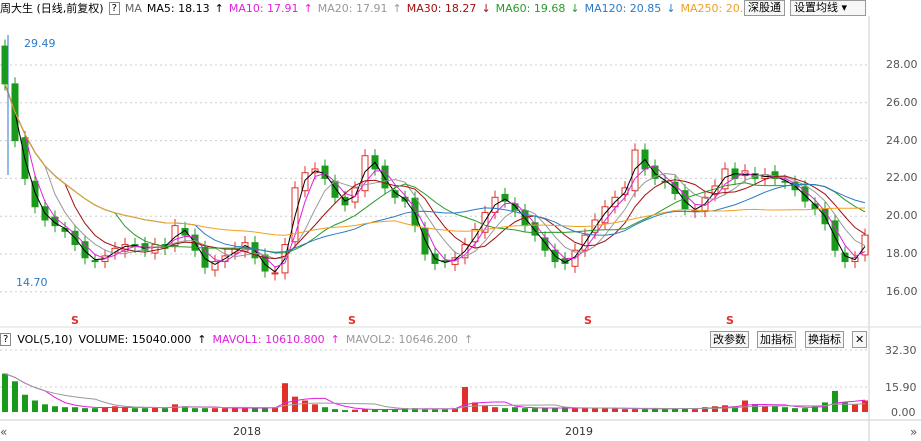 The height and width of the screenshot is (441, 921). I want to click on sgt-button: 深股通, so click(764, 8).